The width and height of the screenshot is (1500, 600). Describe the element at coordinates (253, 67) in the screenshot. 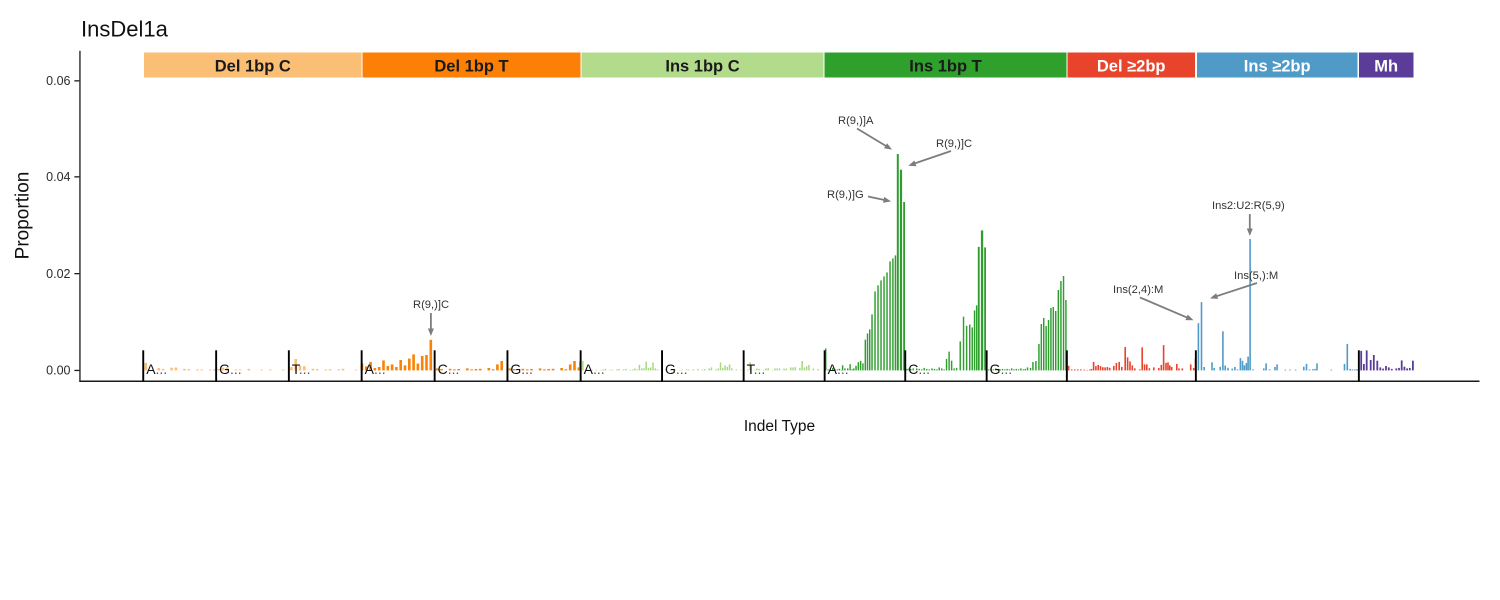

I see `svg-text: Del 1bp C` at that location.